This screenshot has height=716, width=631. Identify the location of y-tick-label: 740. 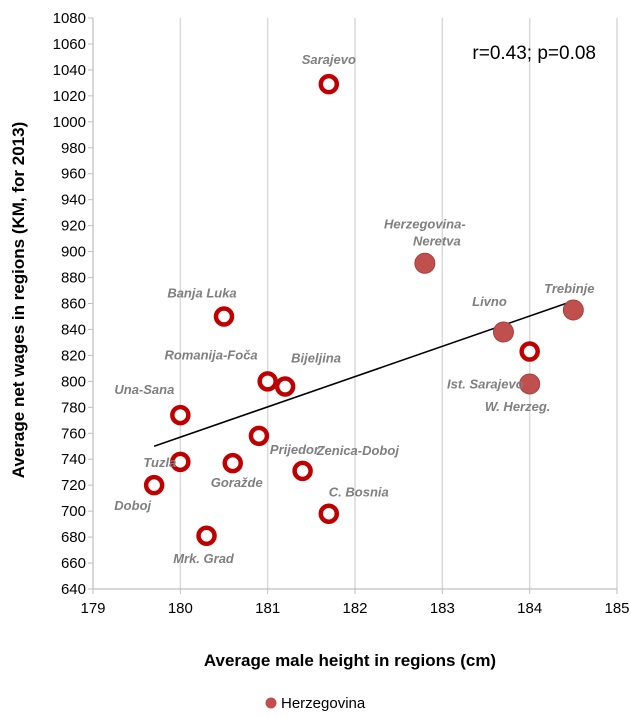
(73, 459).